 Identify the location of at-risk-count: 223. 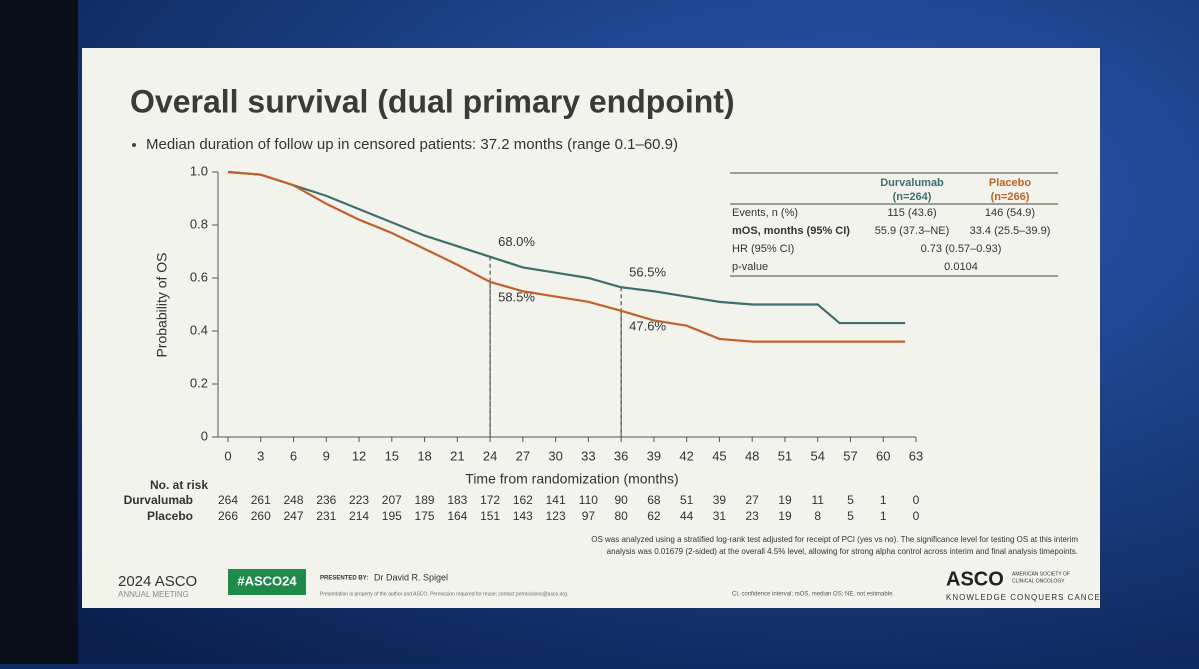
(359, 500).